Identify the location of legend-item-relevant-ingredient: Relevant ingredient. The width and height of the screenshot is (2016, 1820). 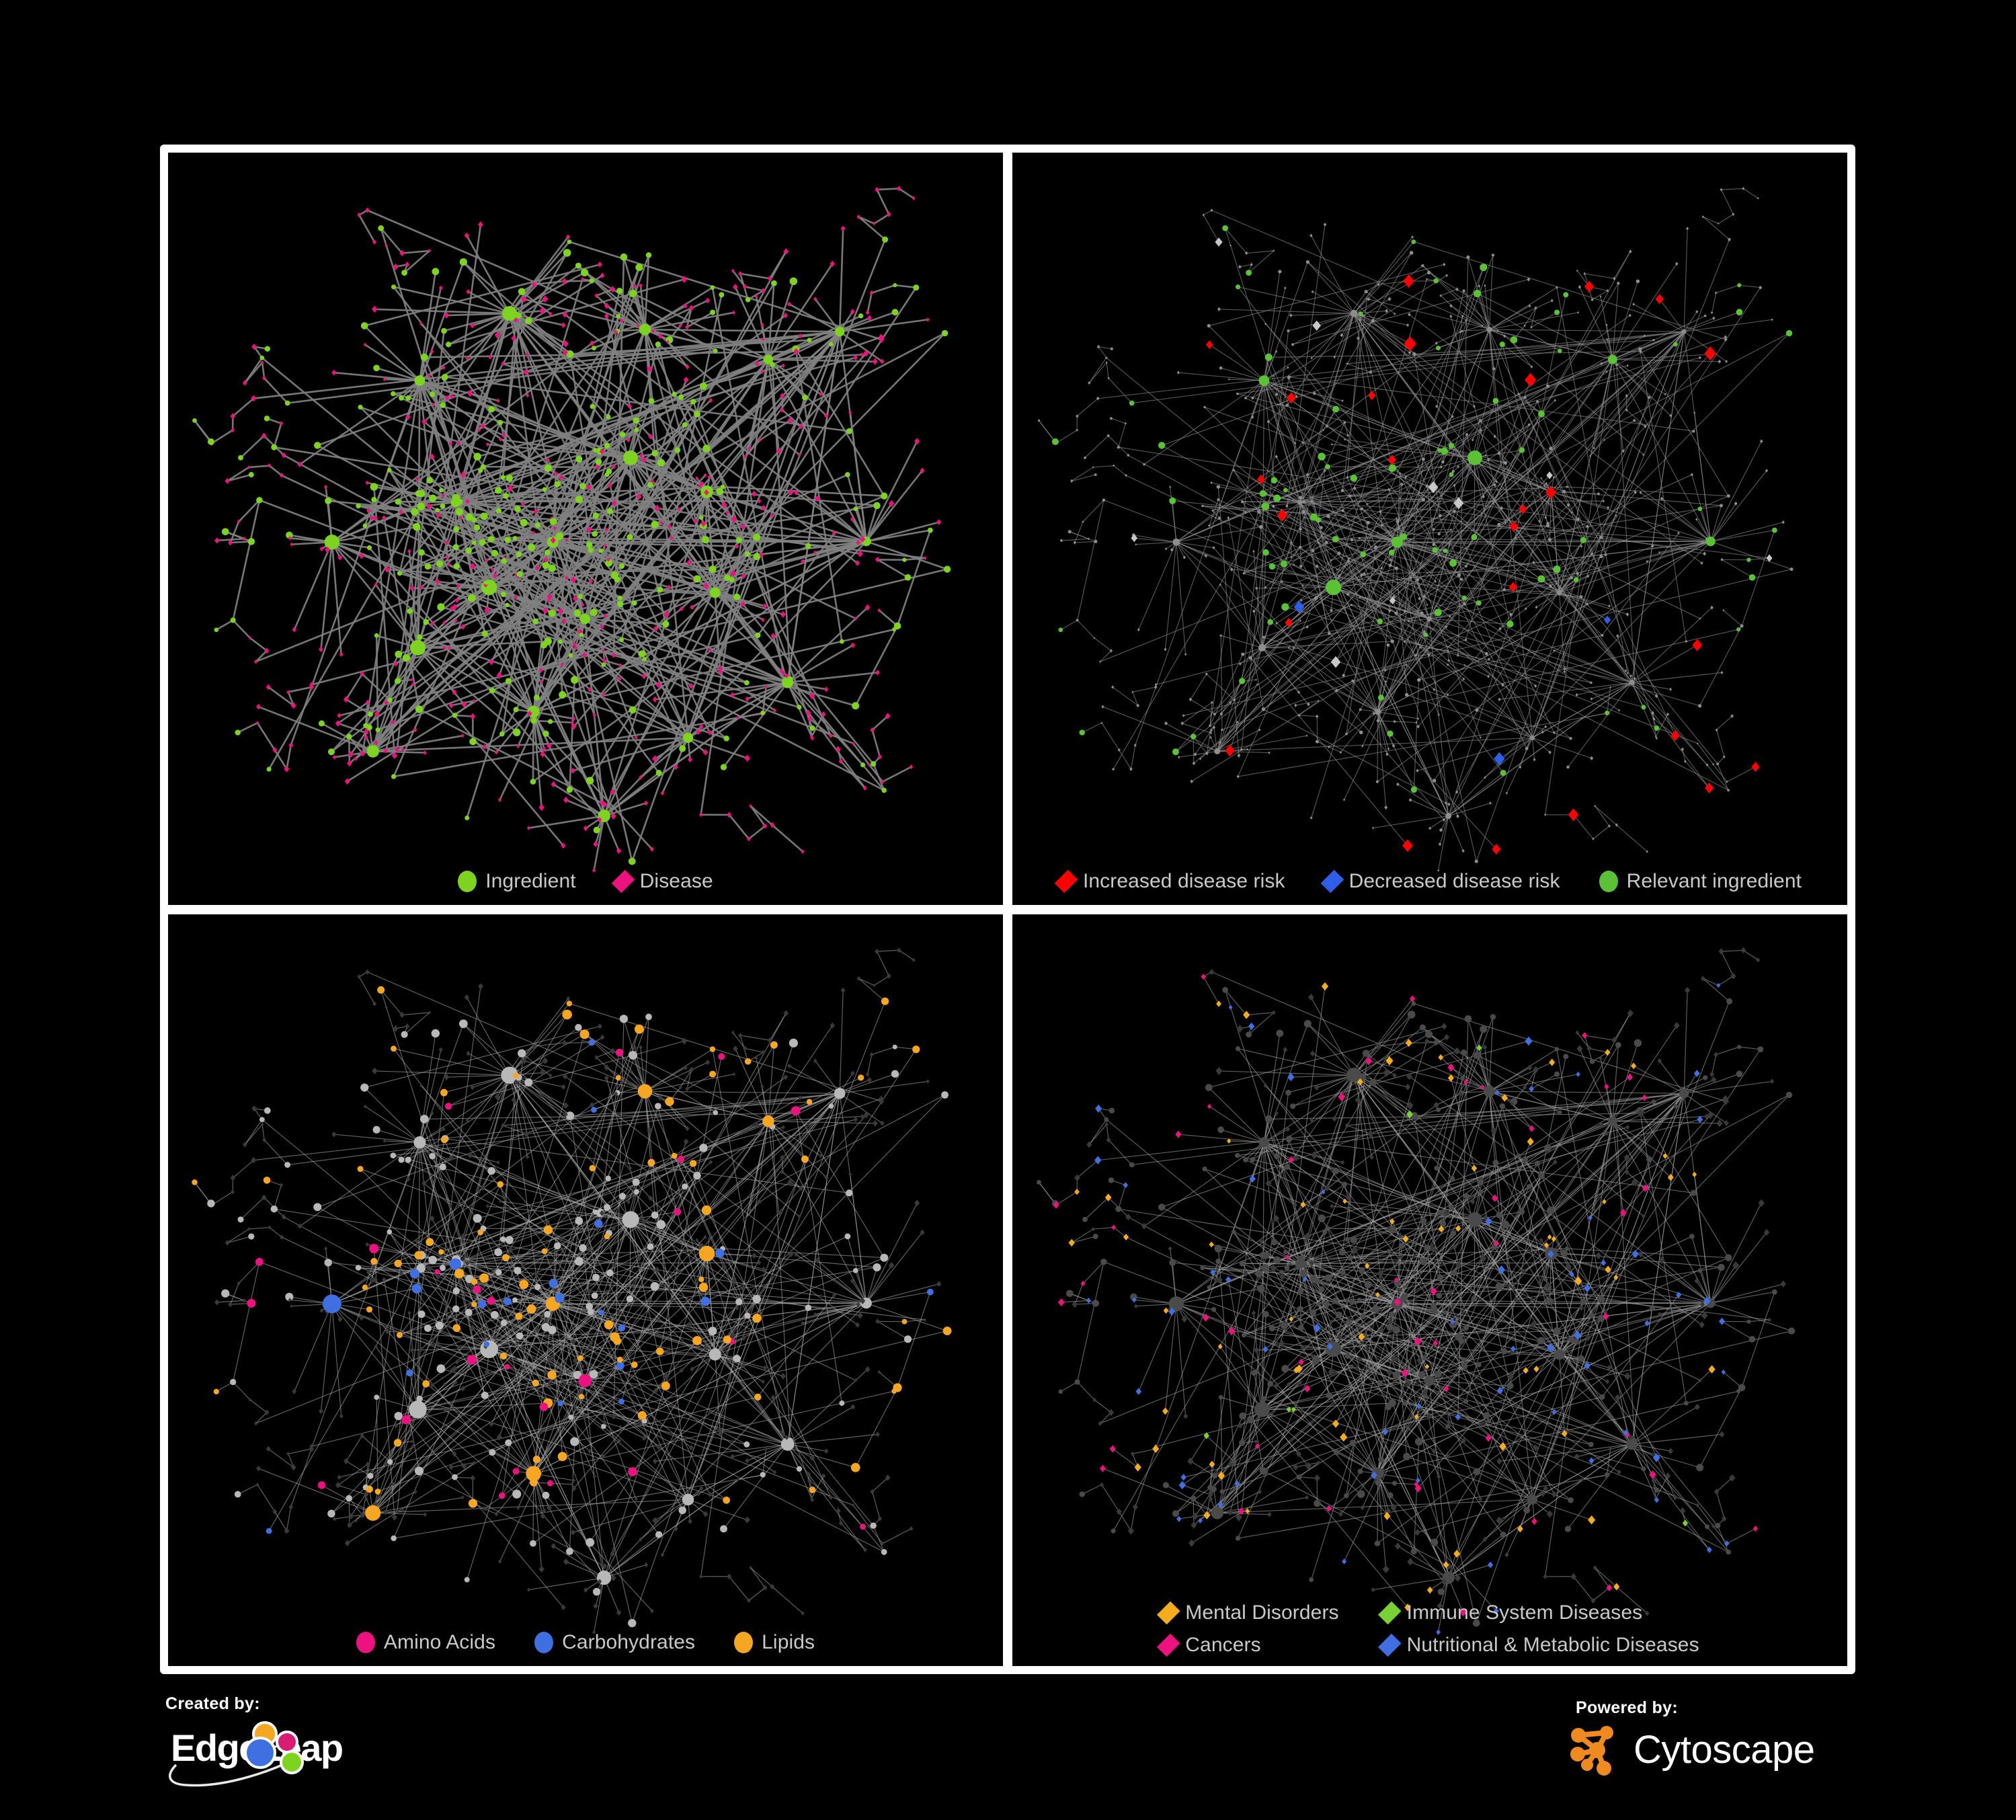
(1700, 881).